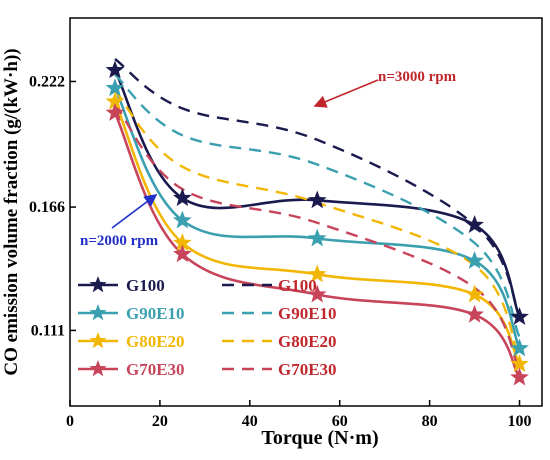 The width and height of the screenshot is (550, 460). What do you see at coordinates (430, 421) in the screenshot?
I see `x-tick-label-4: 80` at bounding box center [430, 421].